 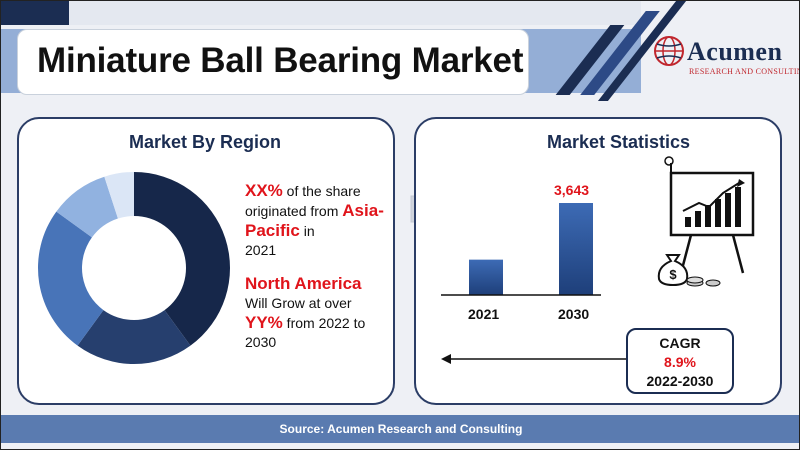 What do you see at coordinates (744, 71) in the screenshot?
I see `logo-tagline: RESEARCH AND CONSULTING` at bounding box center [744, 71].